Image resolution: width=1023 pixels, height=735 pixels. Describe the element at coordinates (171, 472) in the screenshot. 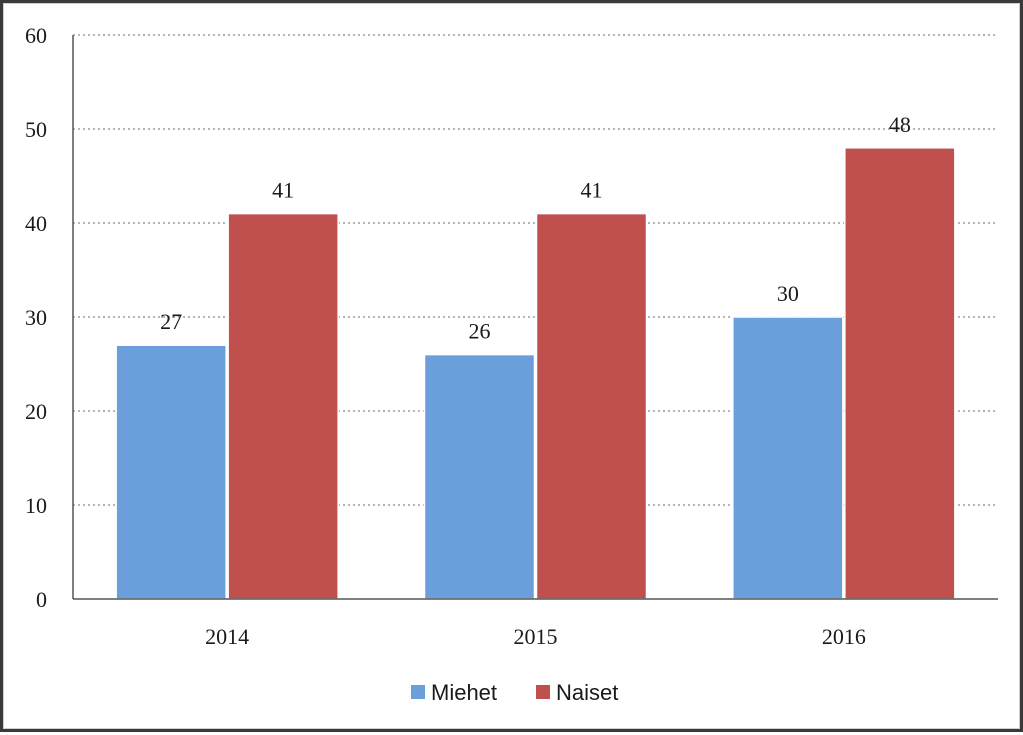

I see `bar-miehet-2014` at that location.